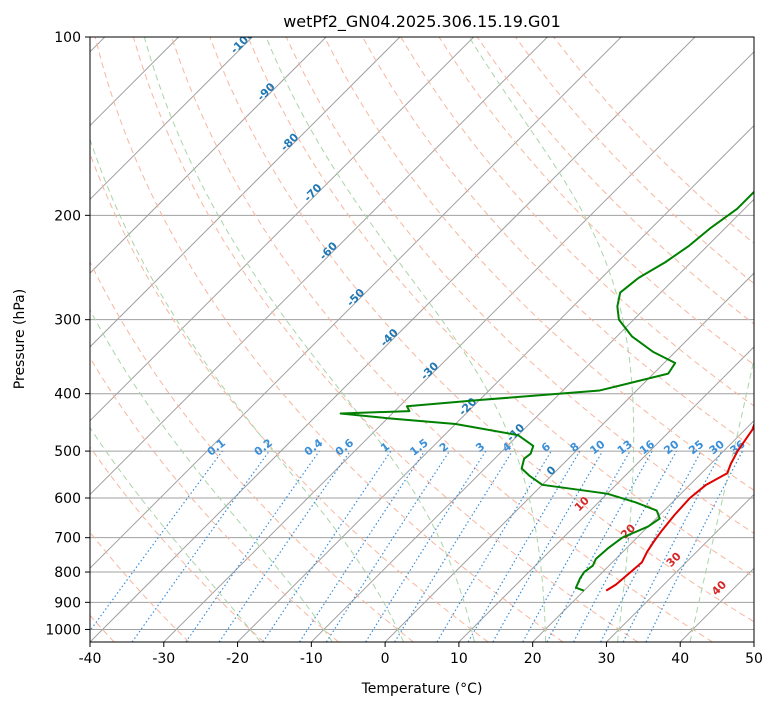 Image resolution: width=775 pixels, height=708 pixels. I want to click on x-tick-label: 20, so click(533, 659).